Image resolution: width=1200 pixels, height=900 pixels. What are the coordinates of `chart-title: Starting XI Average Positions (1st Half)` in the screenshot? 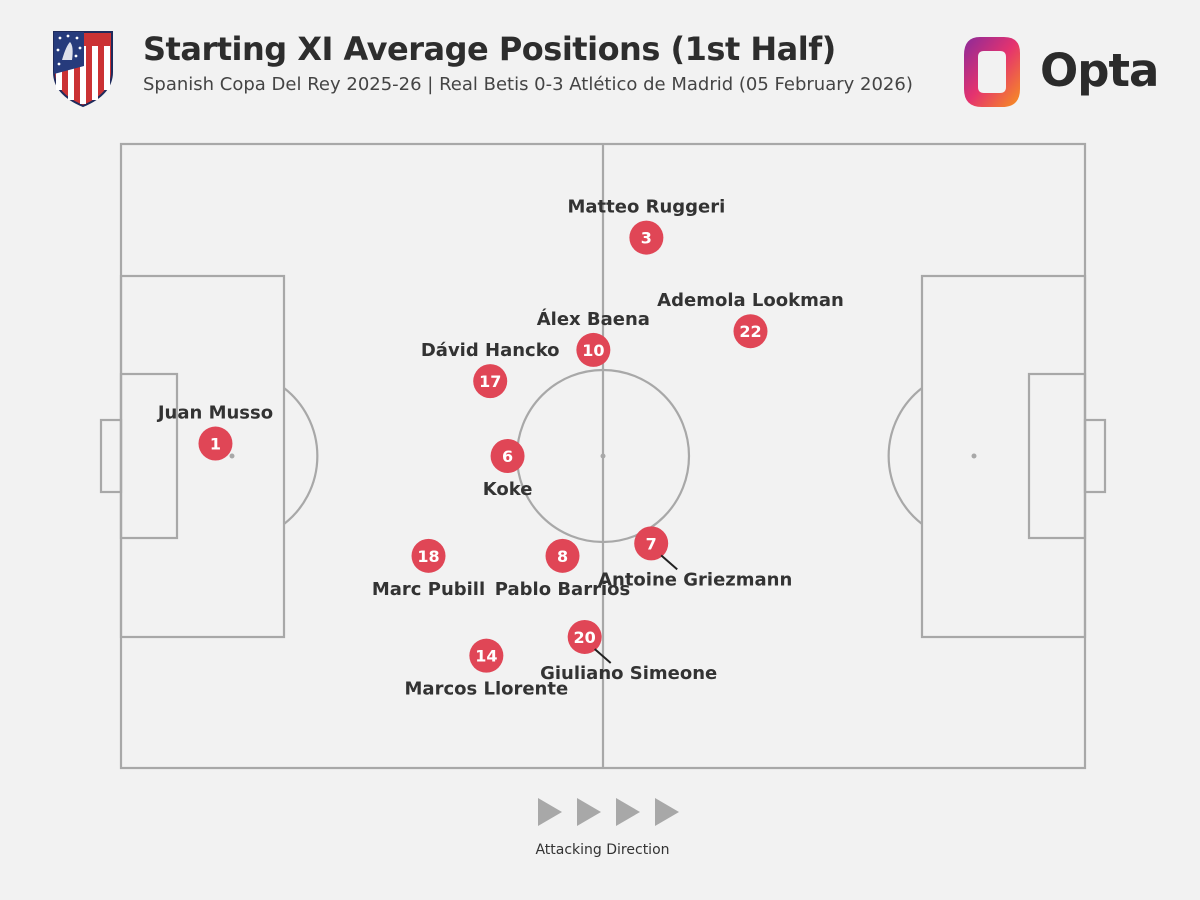 It's located at (489, 49).